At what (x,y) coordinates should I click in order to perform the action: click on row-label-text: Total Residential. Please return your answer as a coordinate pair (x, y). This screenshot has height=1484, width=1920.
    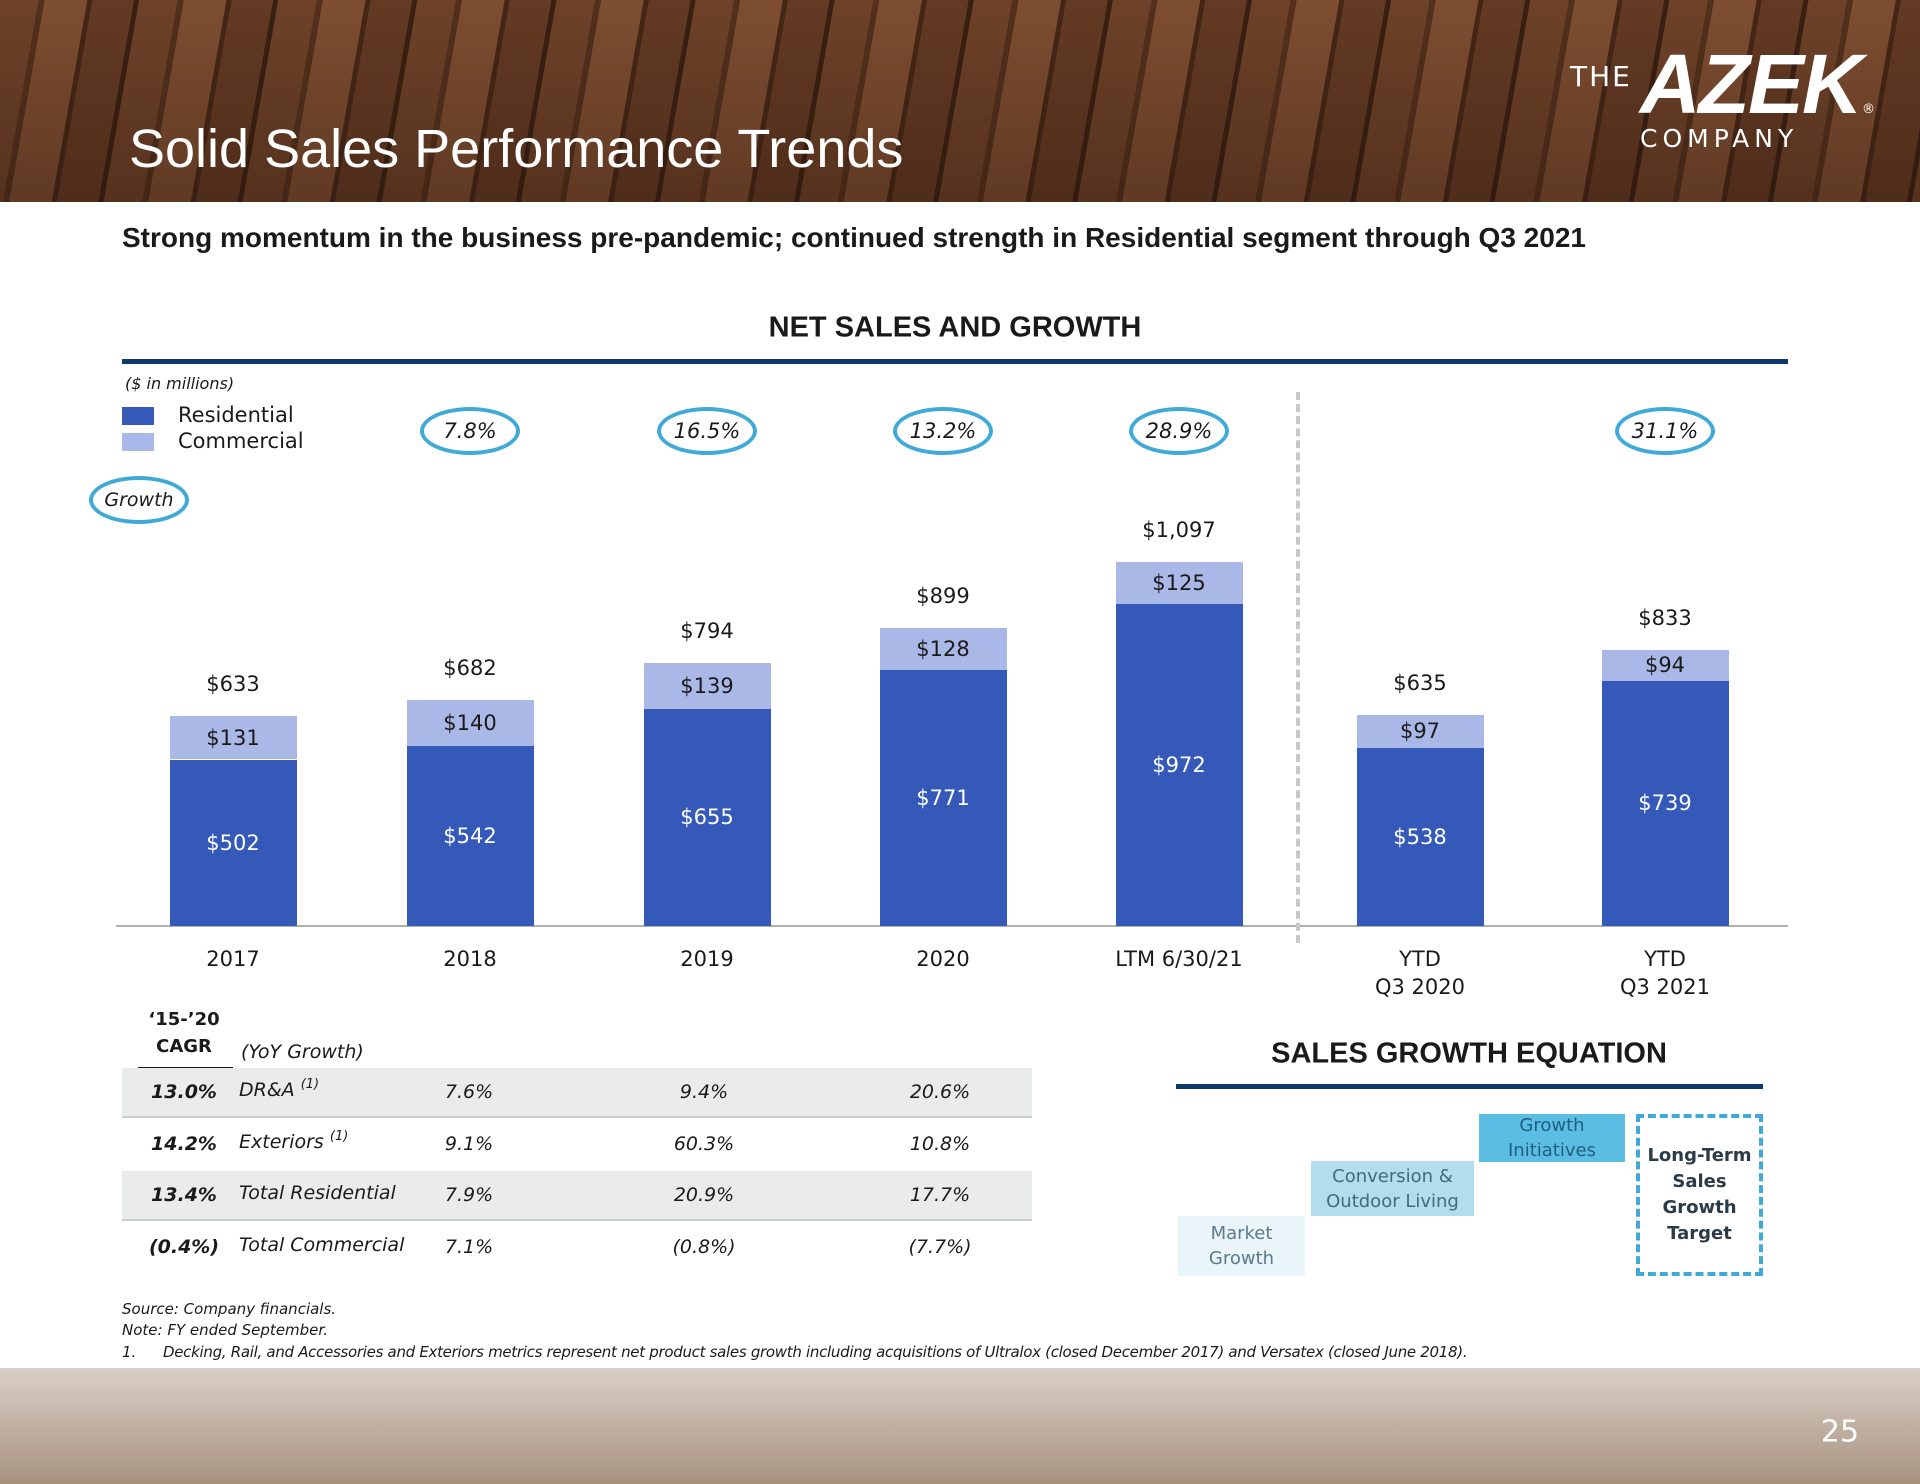
    Looking at the image, I should click on (317, 1193).